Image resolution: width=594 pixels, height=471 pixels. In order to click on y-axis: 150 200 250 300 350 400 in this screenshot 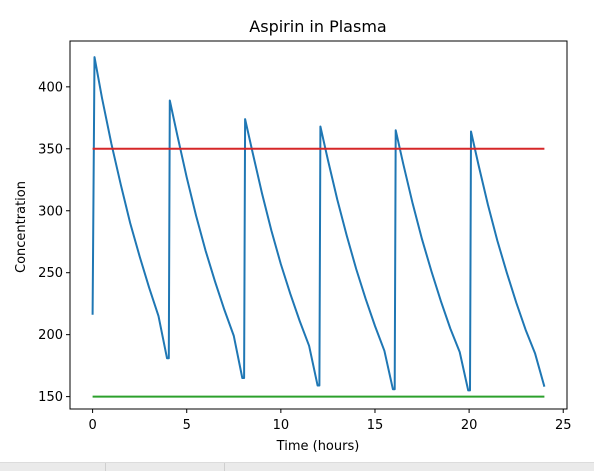, I will do `click(54, 242)`.